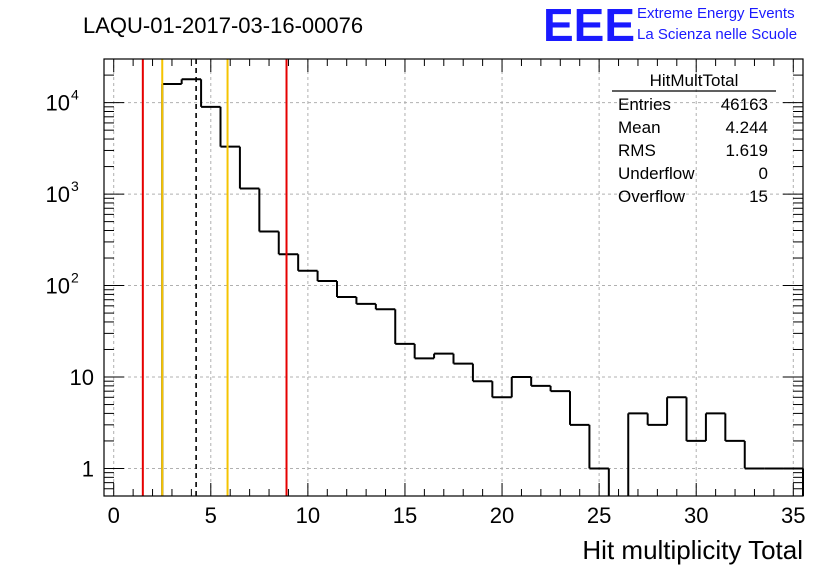 The height and width of the screenshot is (572, 836). Describe the element at coordinates (746, 150) in the screenshot. I see `stats-value: 1.619` at that location.